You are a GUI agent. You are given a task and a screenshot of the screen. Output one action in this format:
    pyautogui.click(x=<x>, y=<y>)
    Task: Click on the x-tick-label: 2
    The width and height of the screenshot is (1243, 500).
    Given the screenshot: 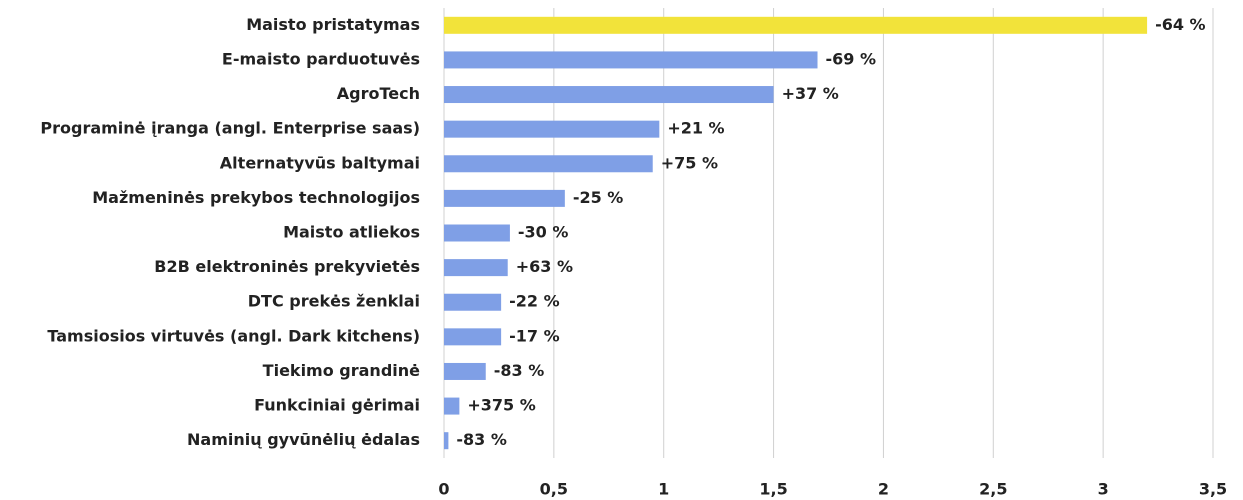 What is the action you would take?
    pyautogui.click(x=883, y=489)
    